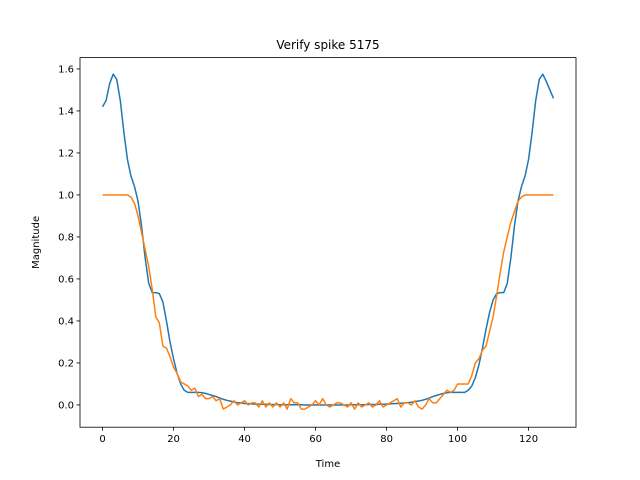 Image resolution: width=640 pixels, height=480 pixels. Describe the element at coordinates (66, 153) in the screenshot. I see `y-tick-label: 1.2` at that location.